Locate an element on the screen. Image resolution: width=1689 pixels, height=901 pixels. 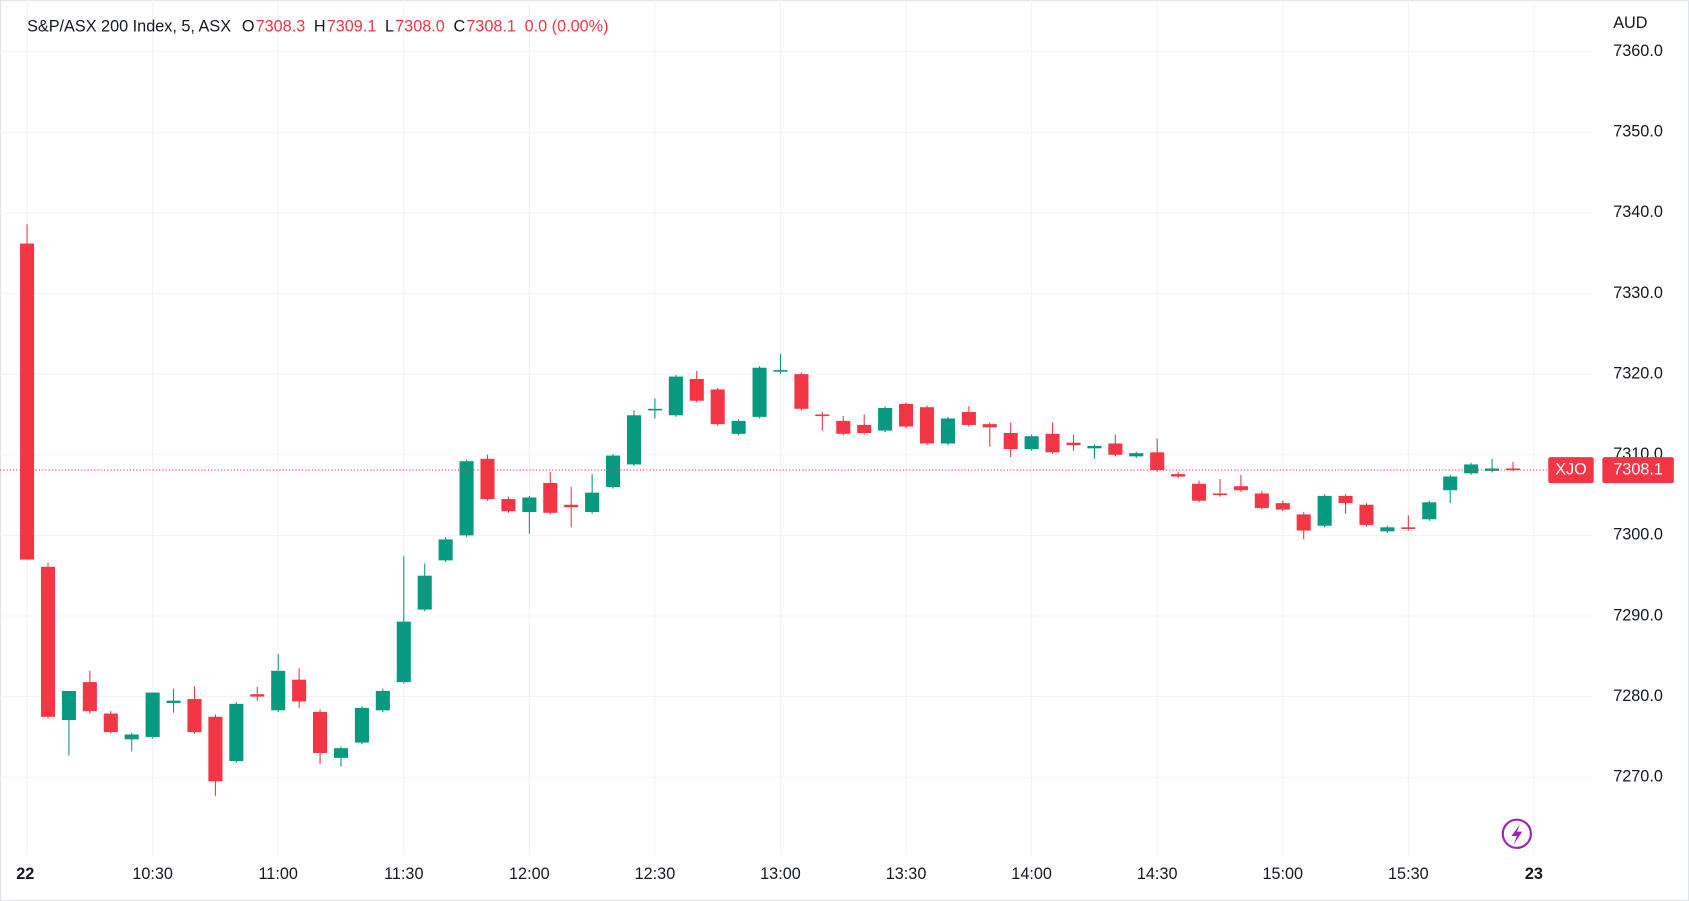
x-tick-label: 13:00 is located at coordinates (780, 874).